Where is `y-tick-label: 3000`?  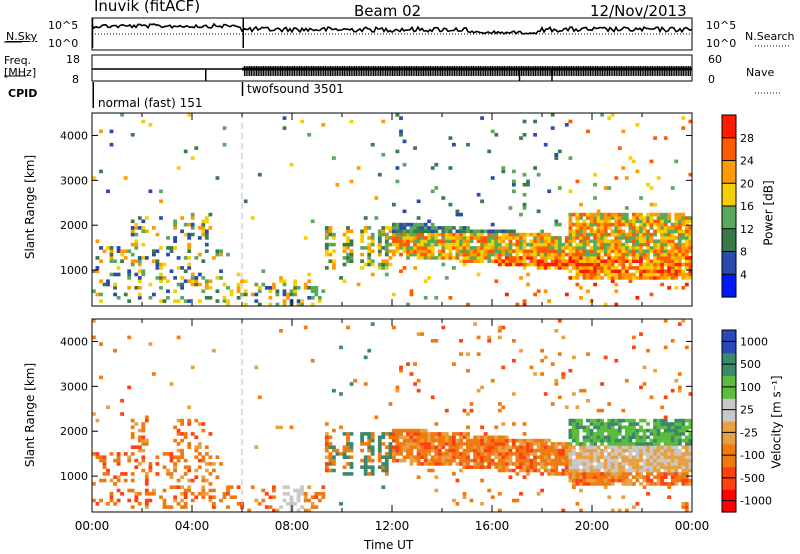 y-tick-label: 3000 is located at coordinates (74, 386).